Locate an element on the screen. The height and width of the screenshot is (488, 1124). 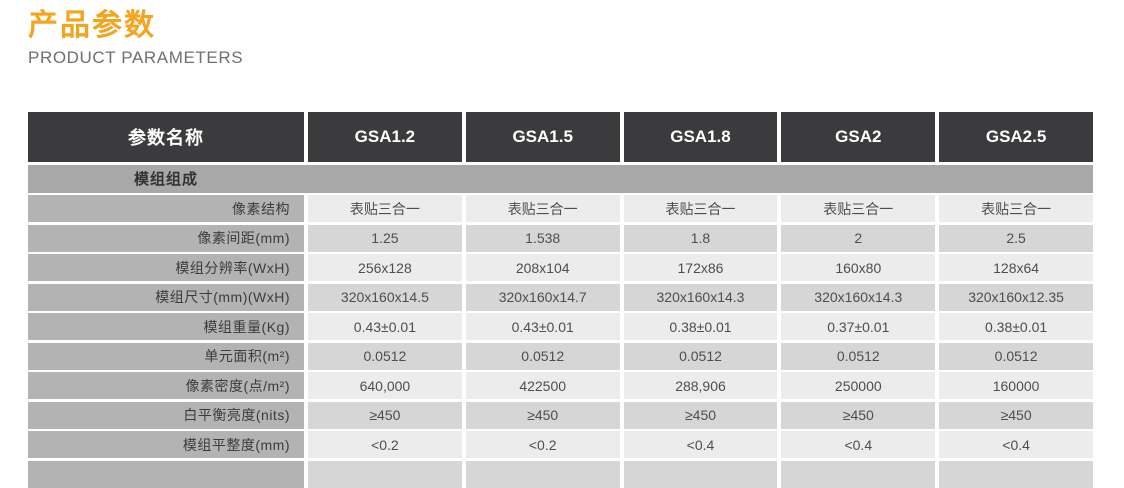
cell-value: 640,000 is located at coordinates (385, 385).